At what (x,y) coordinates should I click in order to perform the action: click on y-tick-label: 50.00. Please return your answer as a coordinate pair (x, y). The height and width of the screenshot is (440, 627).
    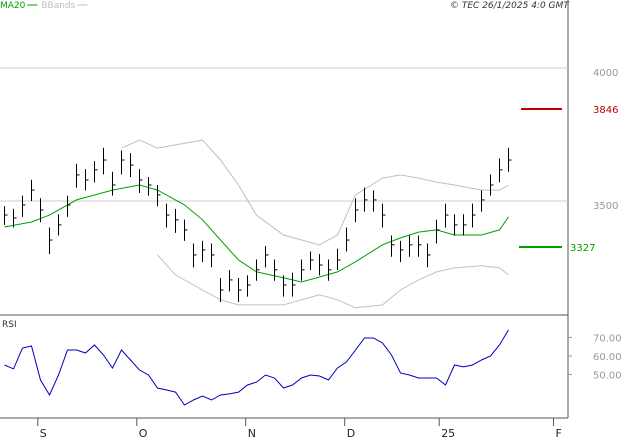
    Looking at the image, I should click on (607, 375).